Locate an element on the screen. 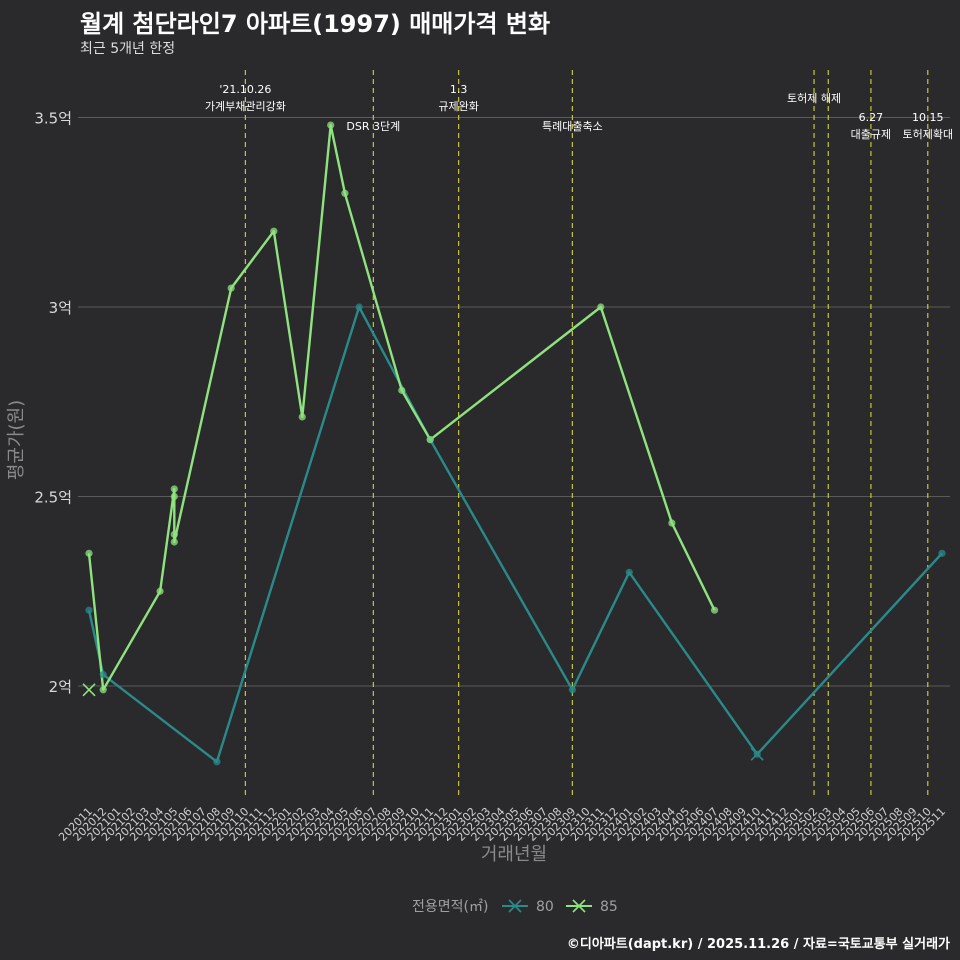  event-label: 6.27 is located at coordinates (871, 117).